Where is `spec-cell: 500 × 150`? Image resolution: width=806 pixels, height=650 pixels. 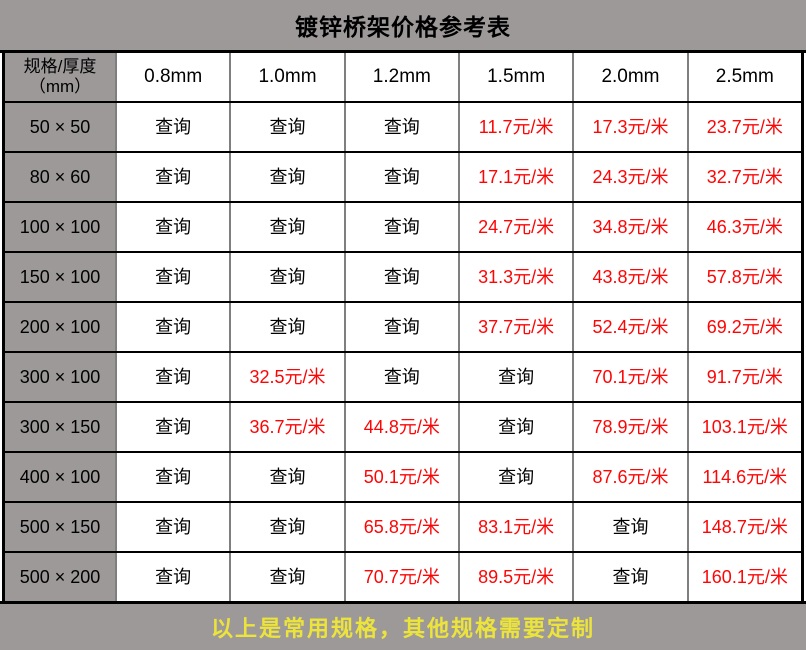
spec-cell: 500 × 150 is located at coordinates (60, 527).